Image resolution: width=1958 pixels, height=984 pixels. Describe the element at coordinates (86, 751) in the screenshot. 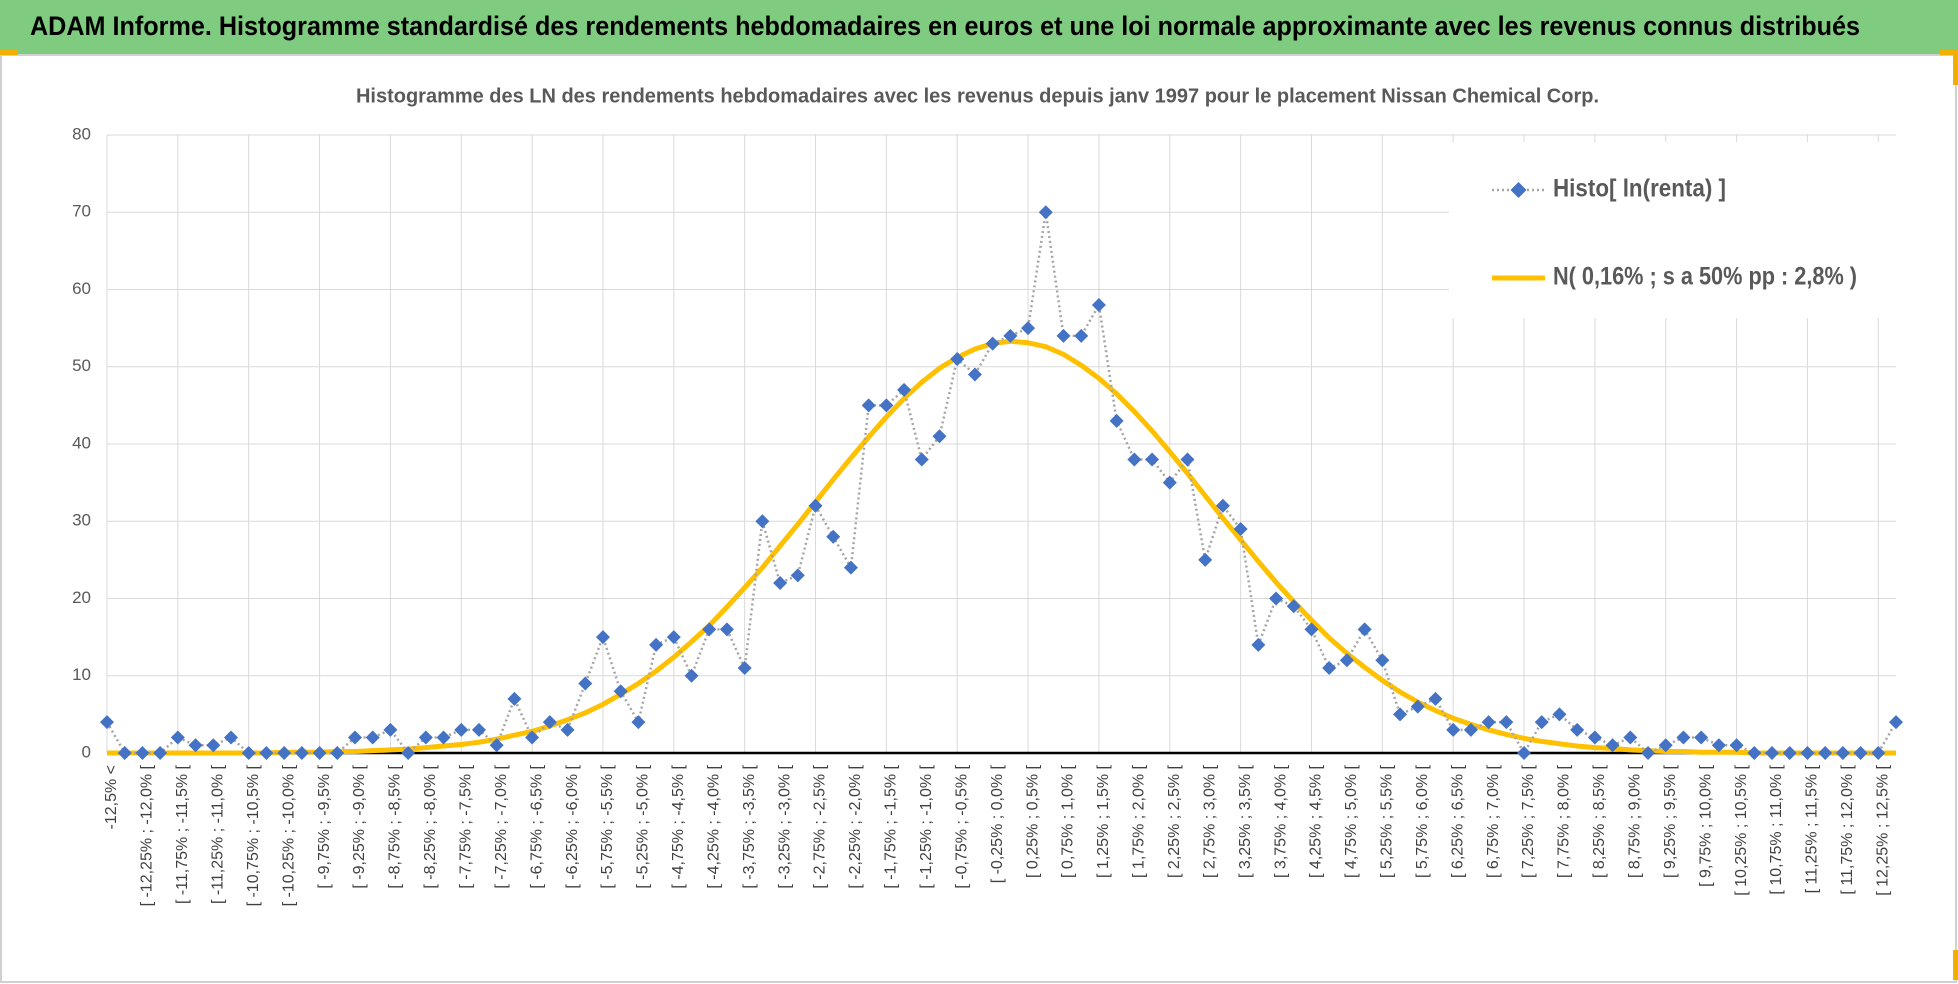

I see `y-tick-label: 0` at that location.